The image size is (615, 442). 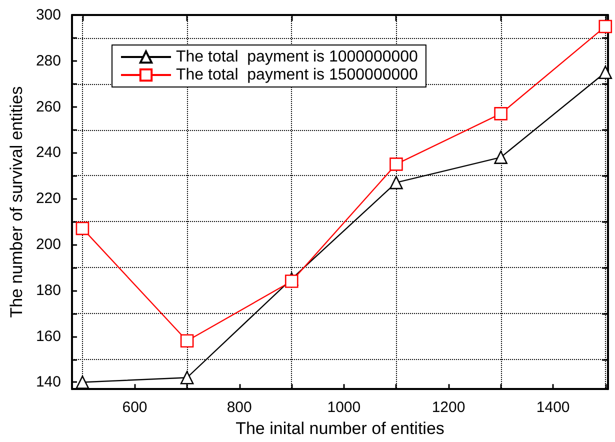 What do you see at coordinates (48, 107) in the screenshot?
I see `y-tick-label: 260` at bounding box center [48, 107].